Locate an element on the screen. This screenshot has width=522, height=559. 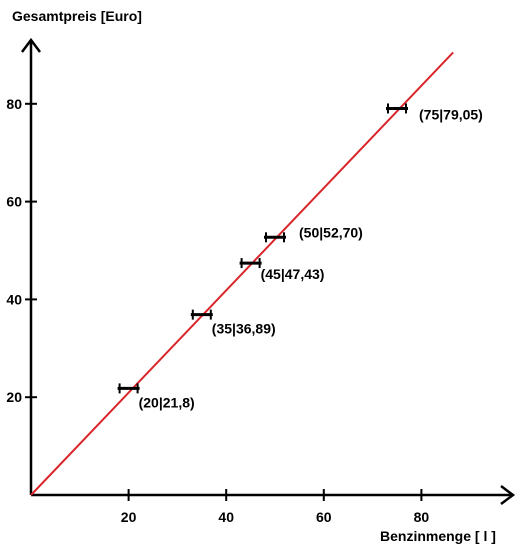
point-label: (75|79,05) is located at coordinates (451, 114).